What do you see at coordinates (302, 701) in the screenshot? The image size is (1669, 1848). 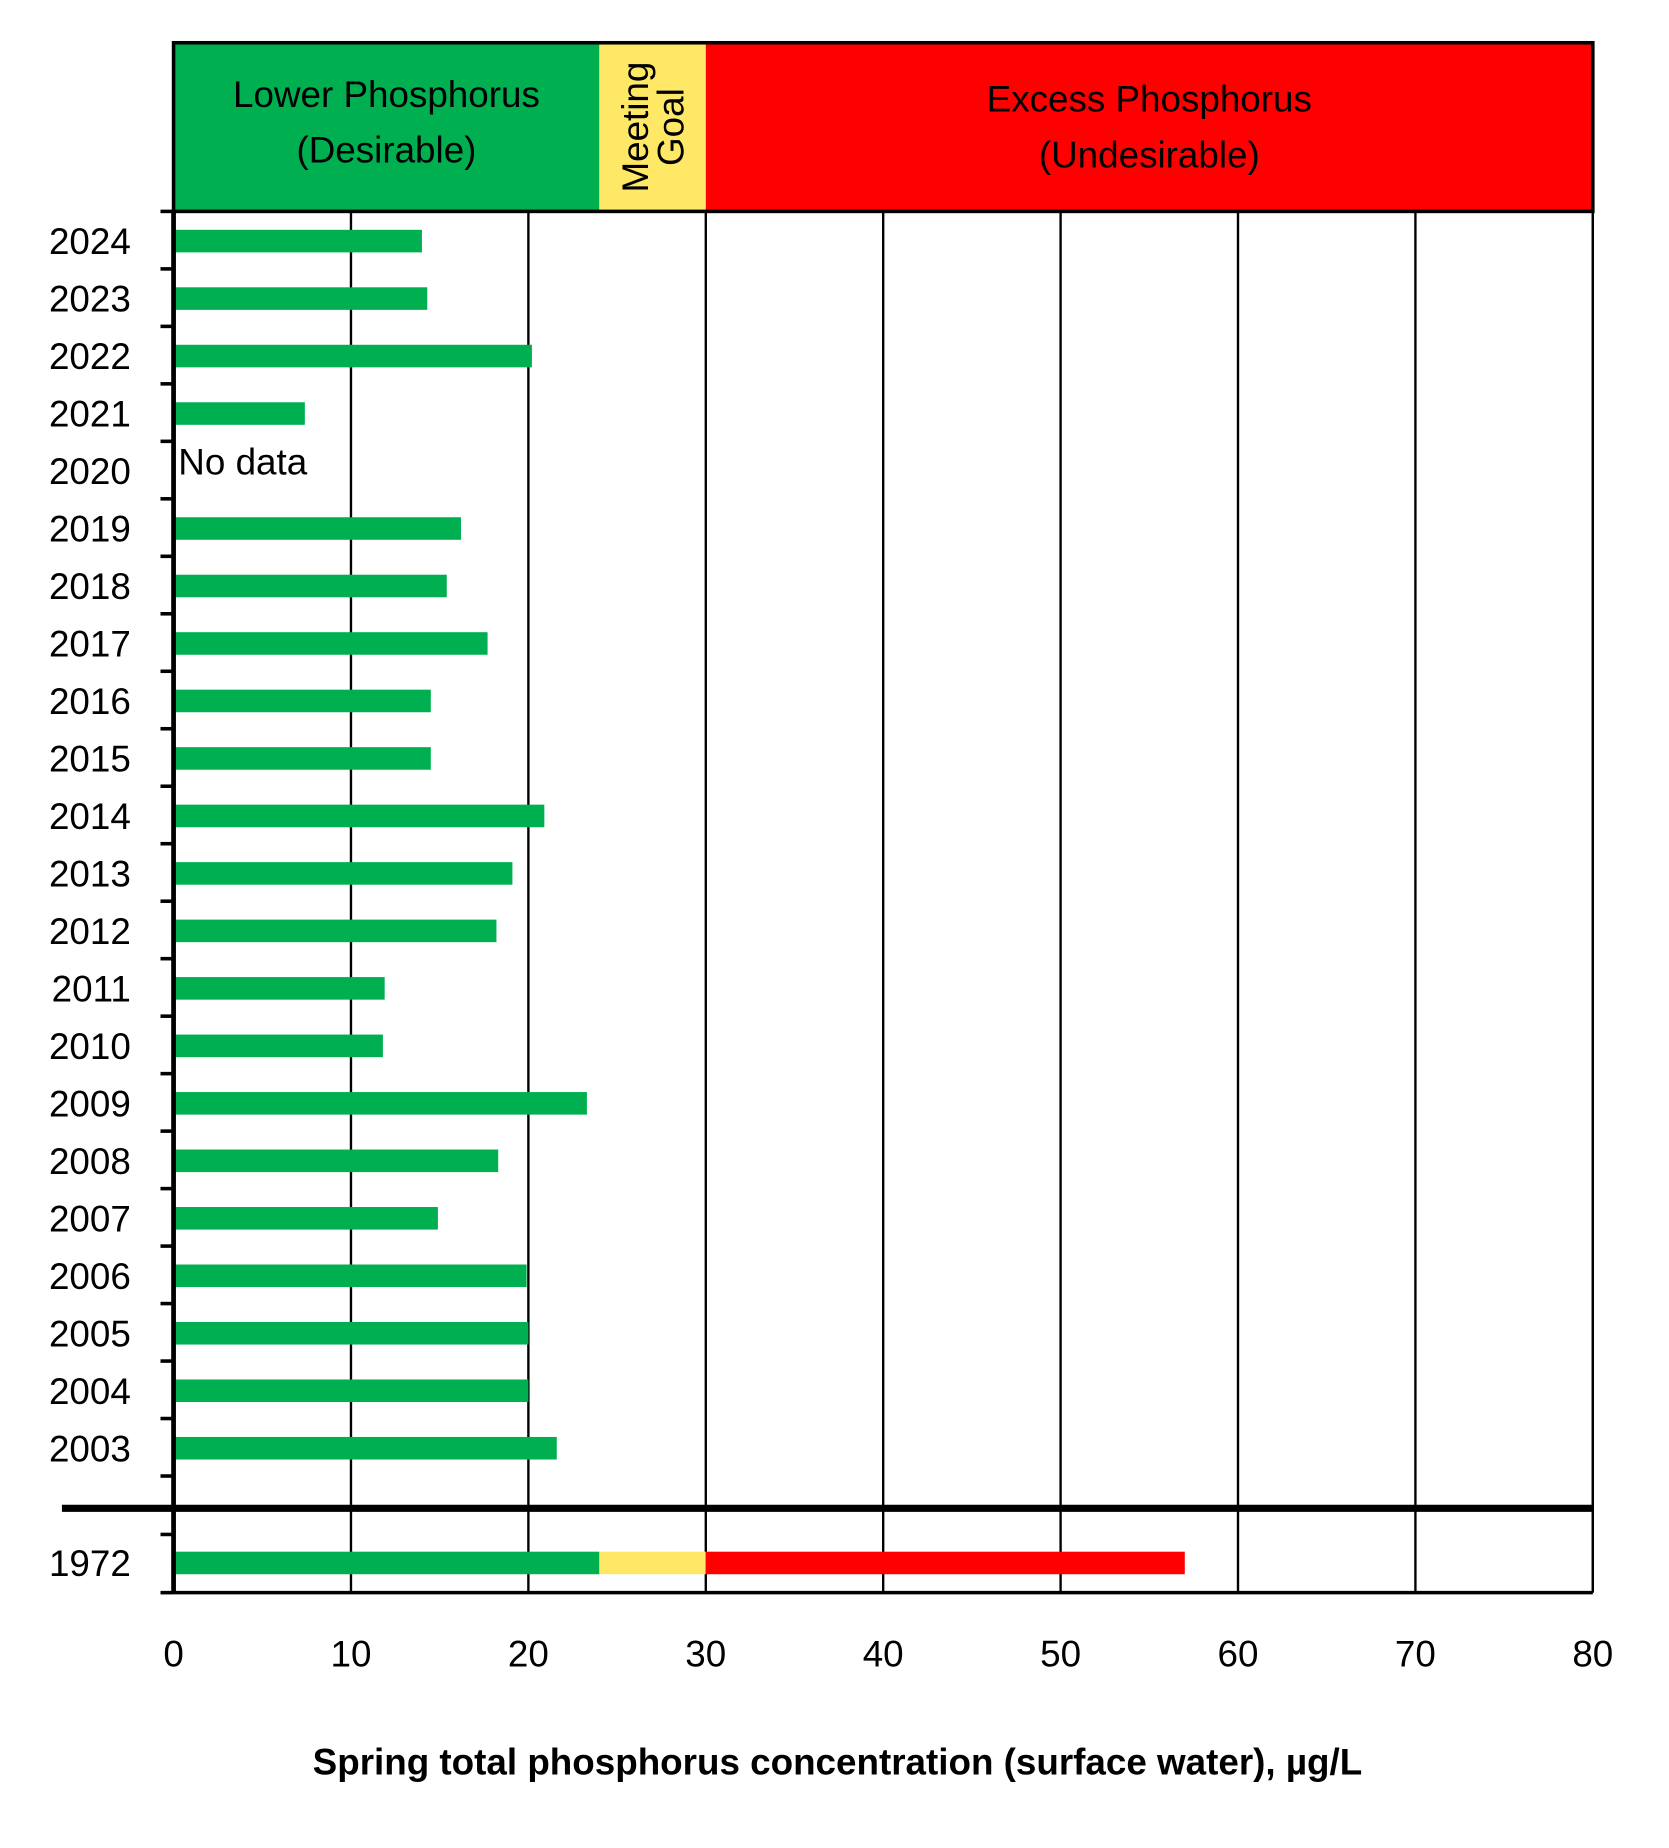 I see `bar-2016` at bounding box center [302, 701].